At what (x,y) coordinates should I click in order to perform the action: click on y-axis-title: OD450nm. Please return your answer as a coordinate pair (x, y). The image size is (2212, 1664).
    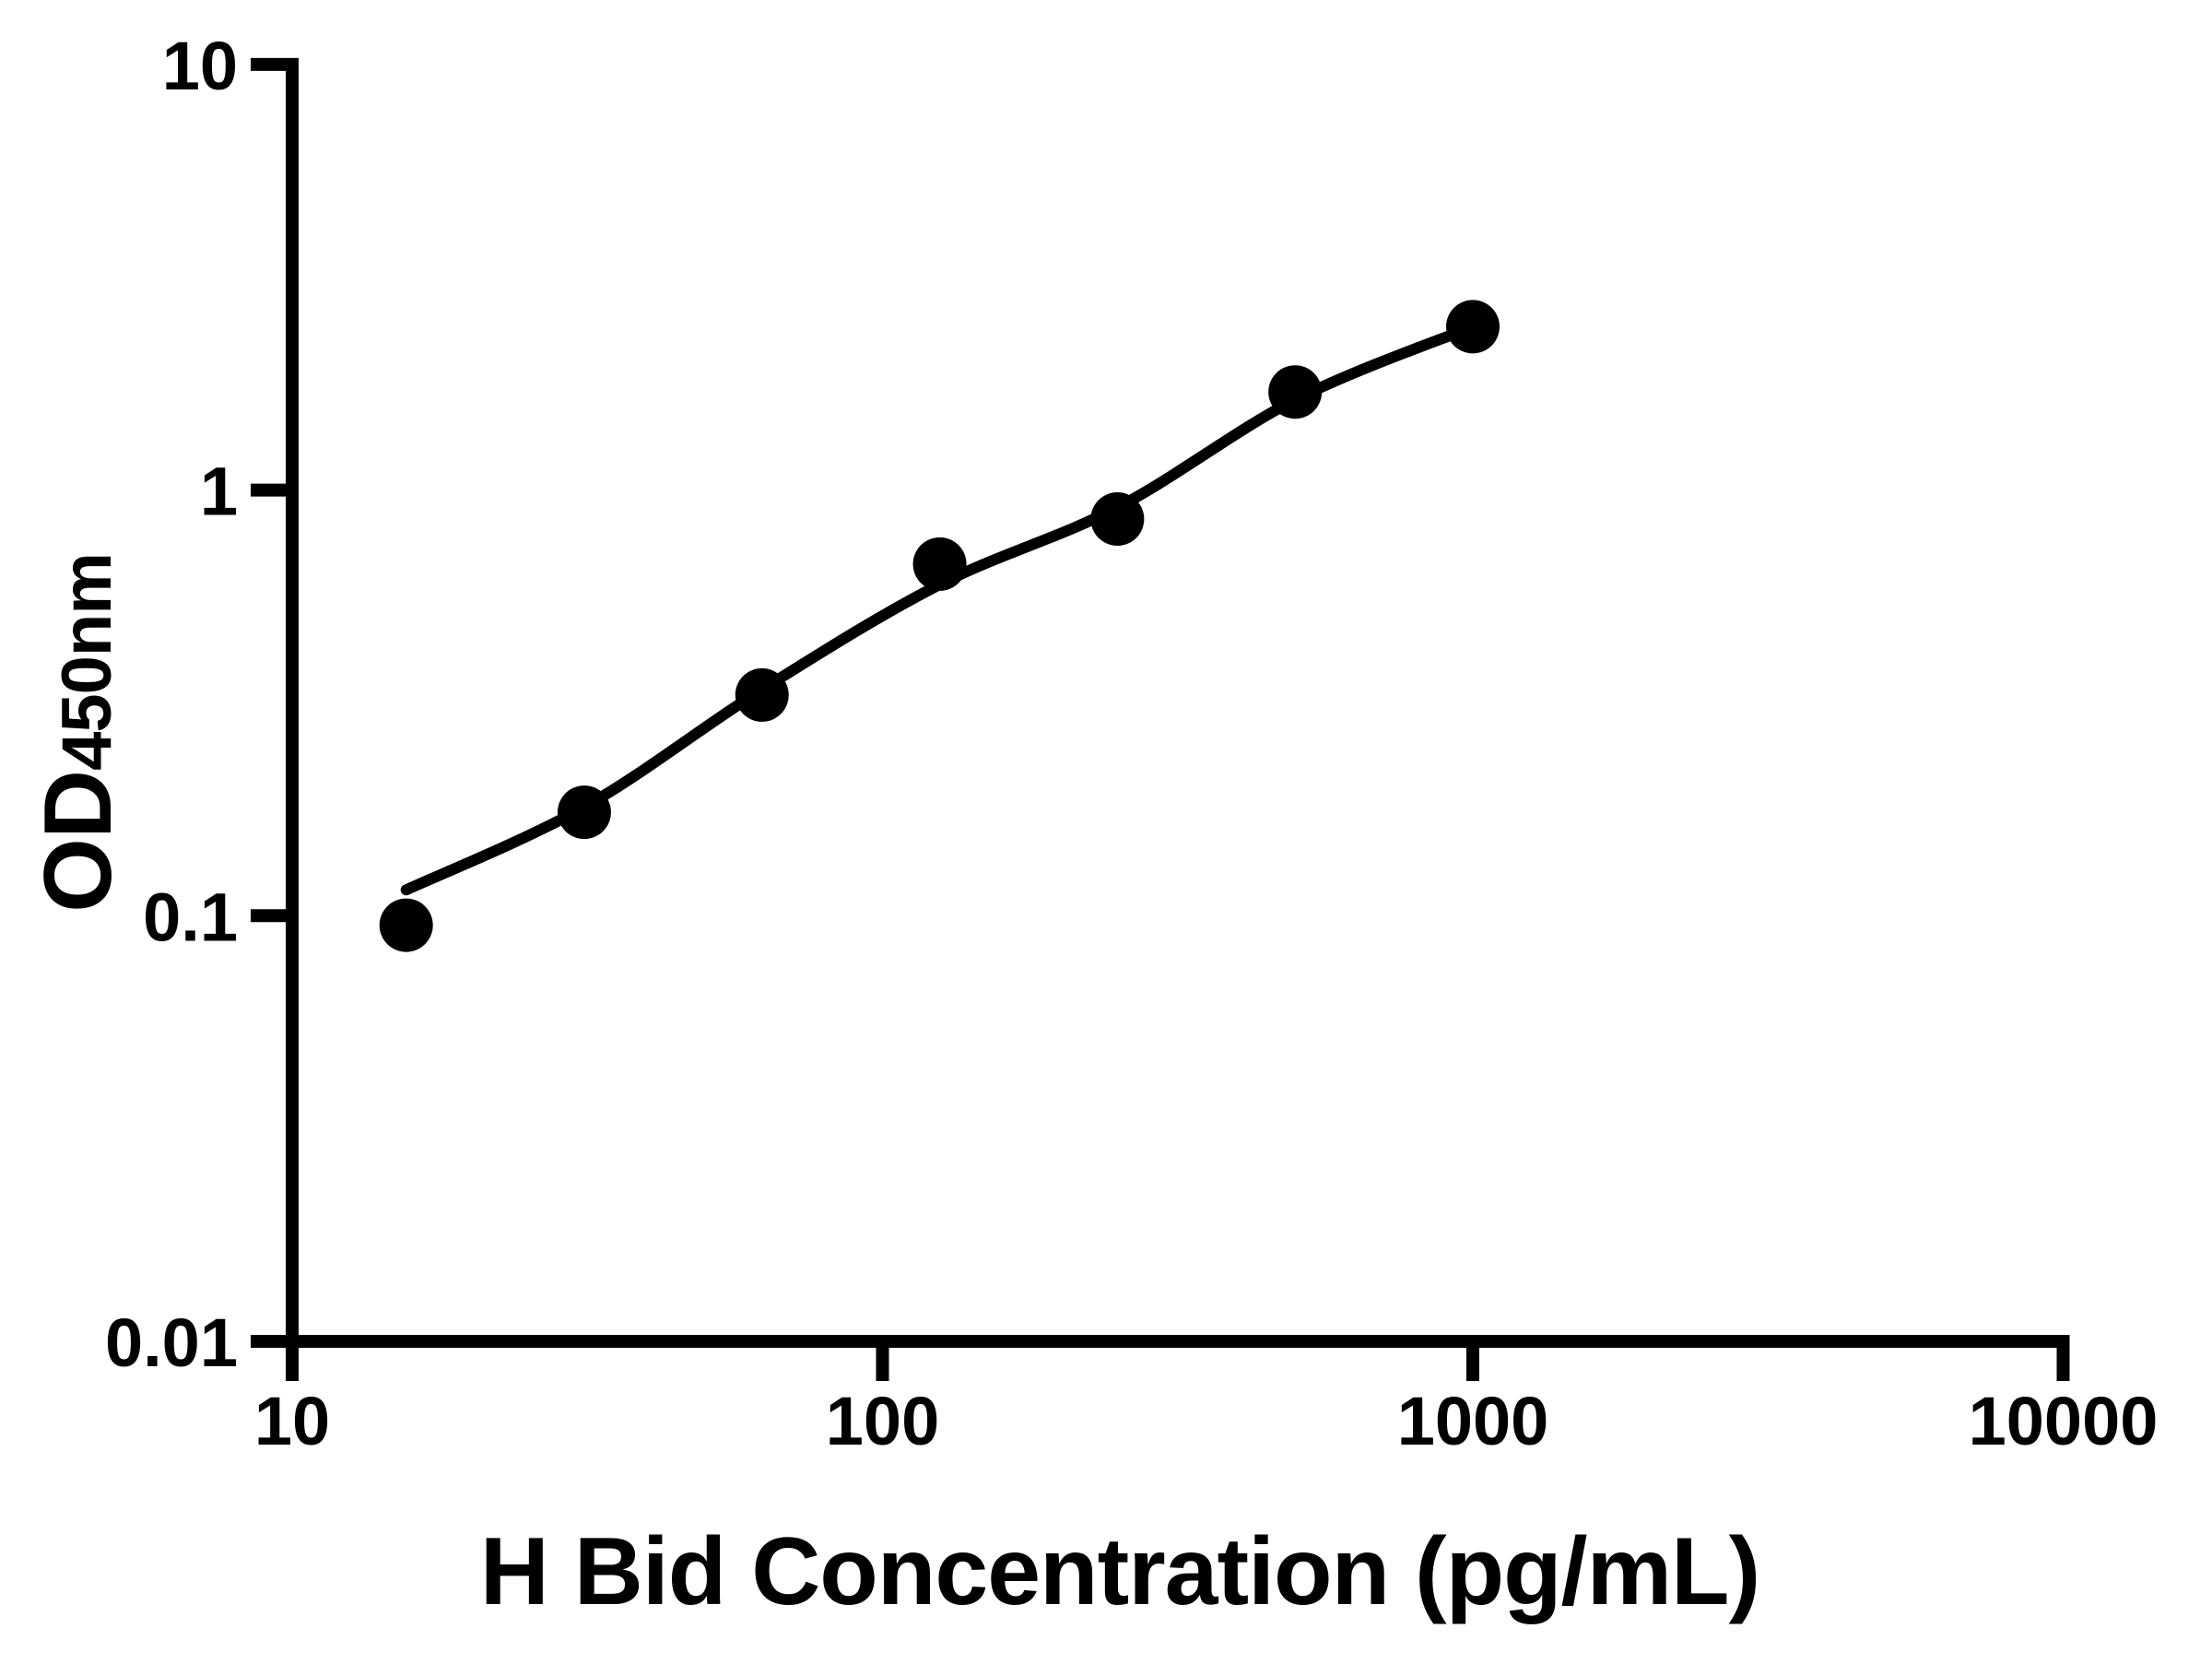
    Looking at the image, I should click on (78, 733).